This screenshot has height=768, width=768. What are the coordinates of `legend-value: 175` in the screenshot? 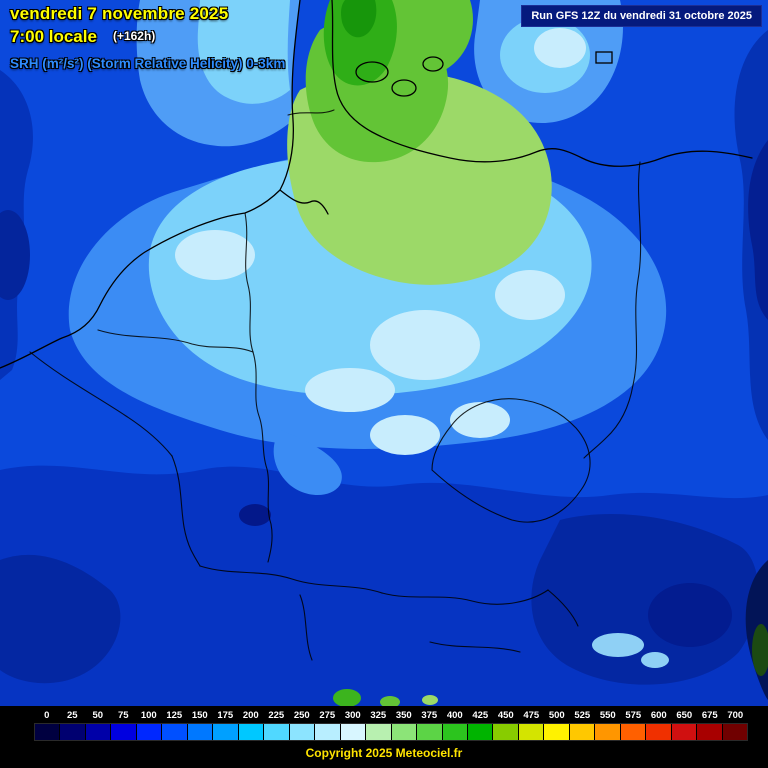 It's located at (225, 715).